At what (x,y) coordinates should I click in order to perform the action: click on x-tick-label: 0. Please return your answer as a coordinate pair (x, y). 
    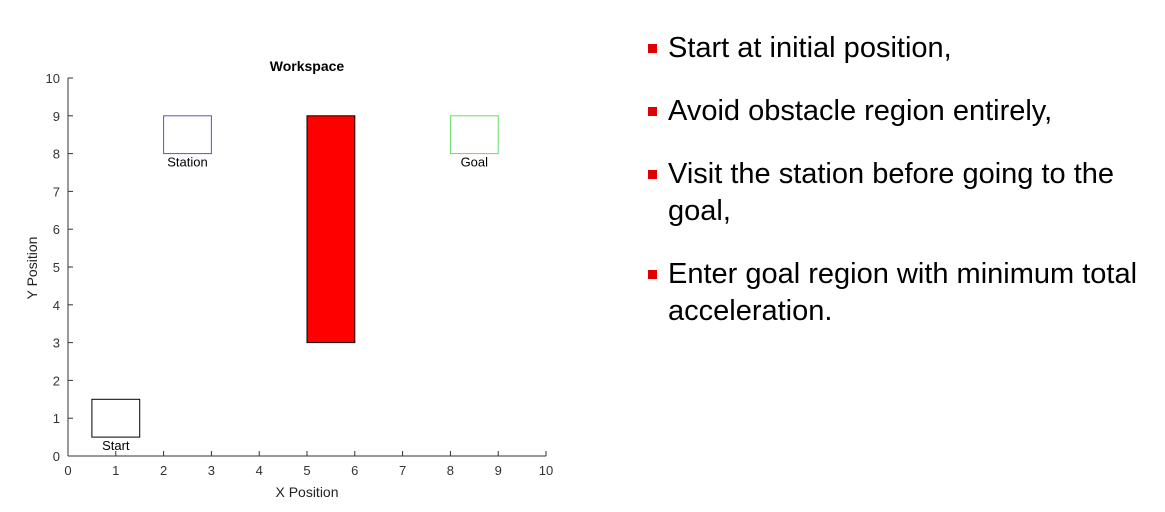
    Looking at the image, I should click on (67, 470).